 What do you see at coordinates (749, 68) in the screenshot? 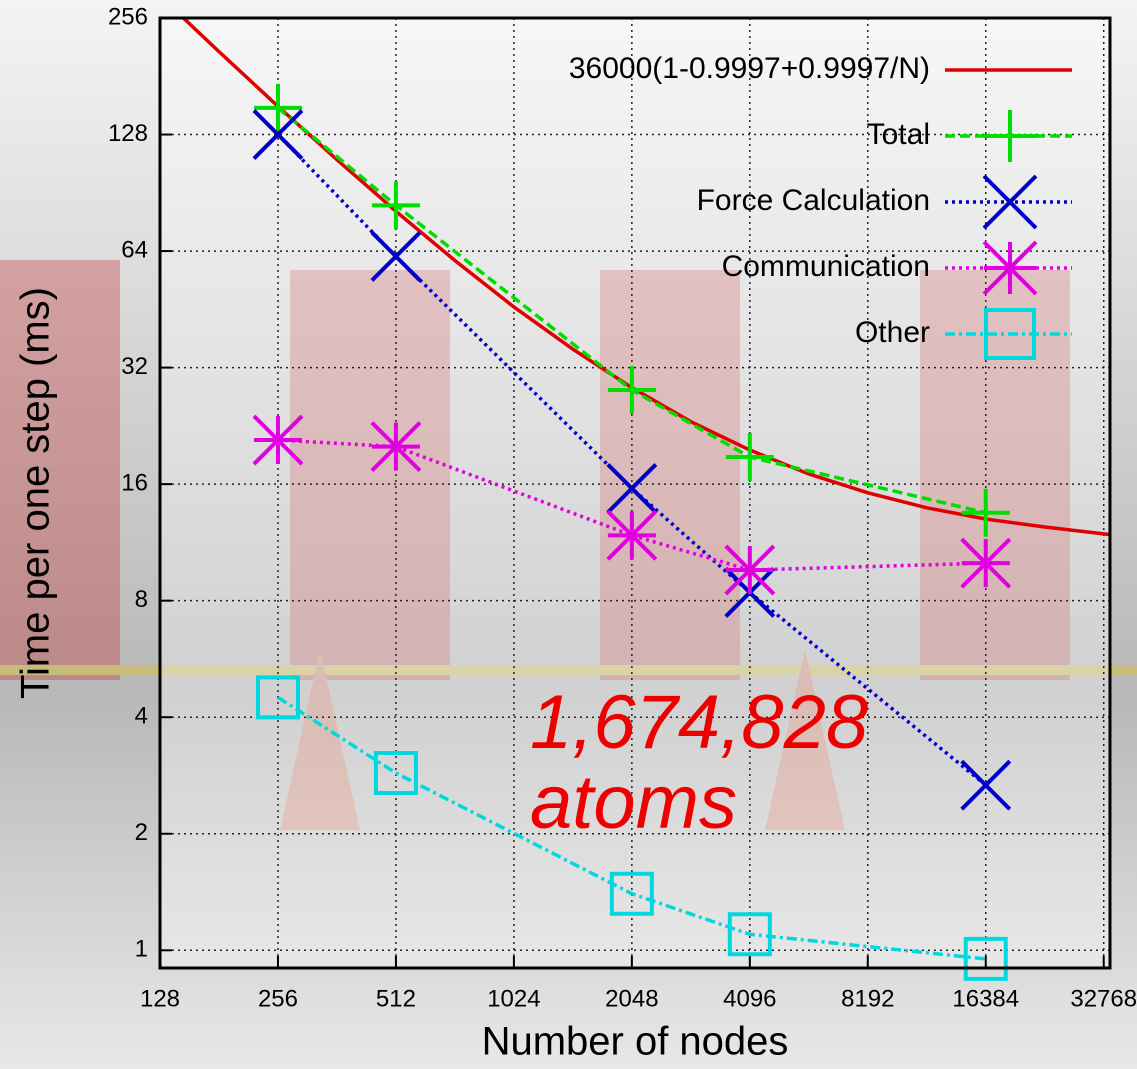
I see `legend-label: 36000(1-0.9997+0.9997/N)` at bounding box center [749, 68].